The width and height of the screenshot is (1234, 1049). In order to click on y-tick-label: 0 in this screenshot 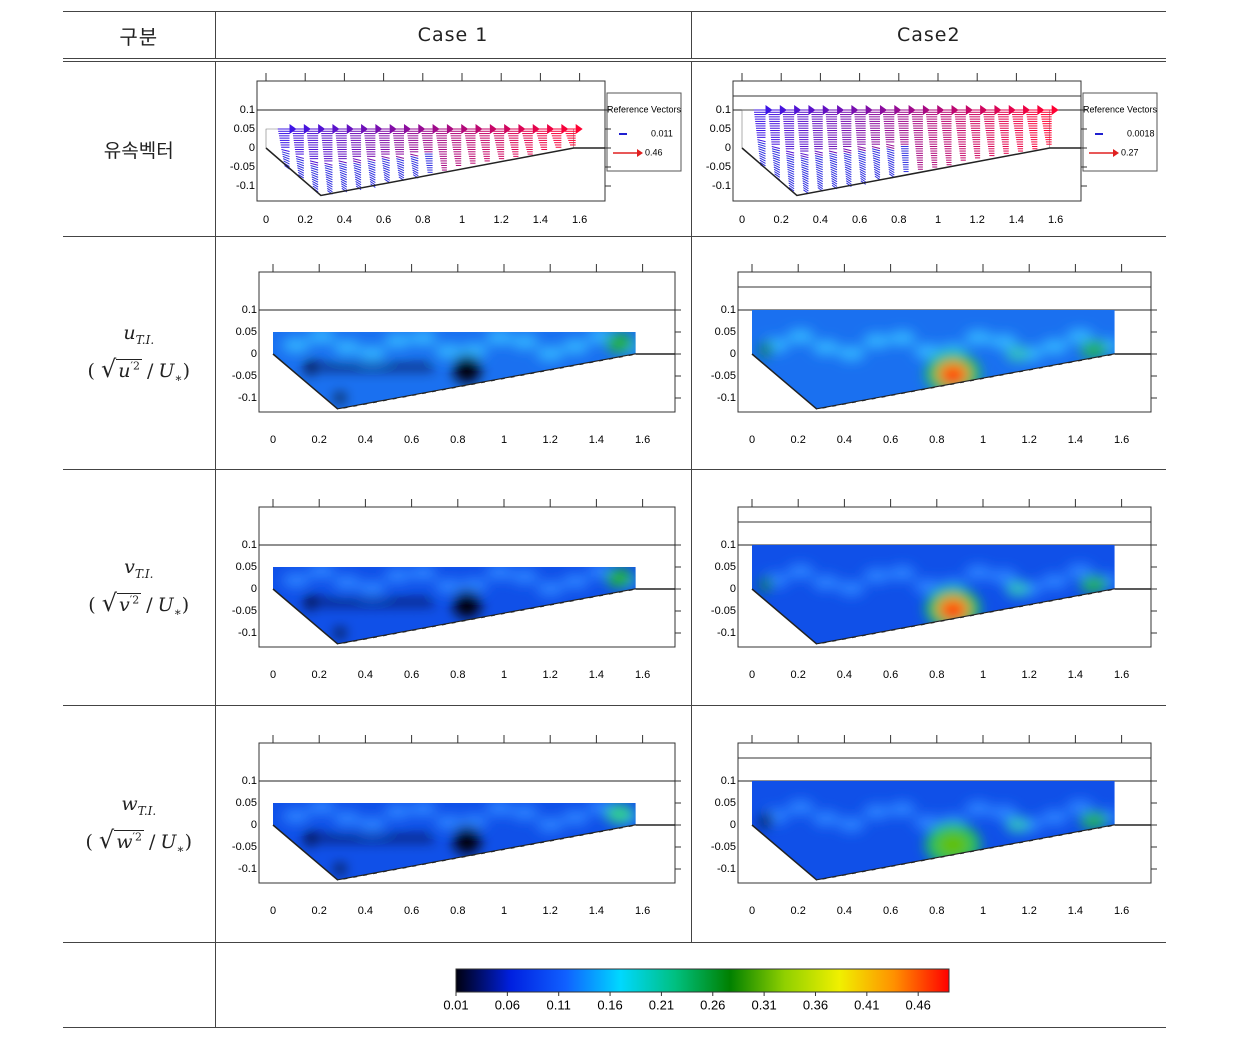, I will do `click(254, 354)`.